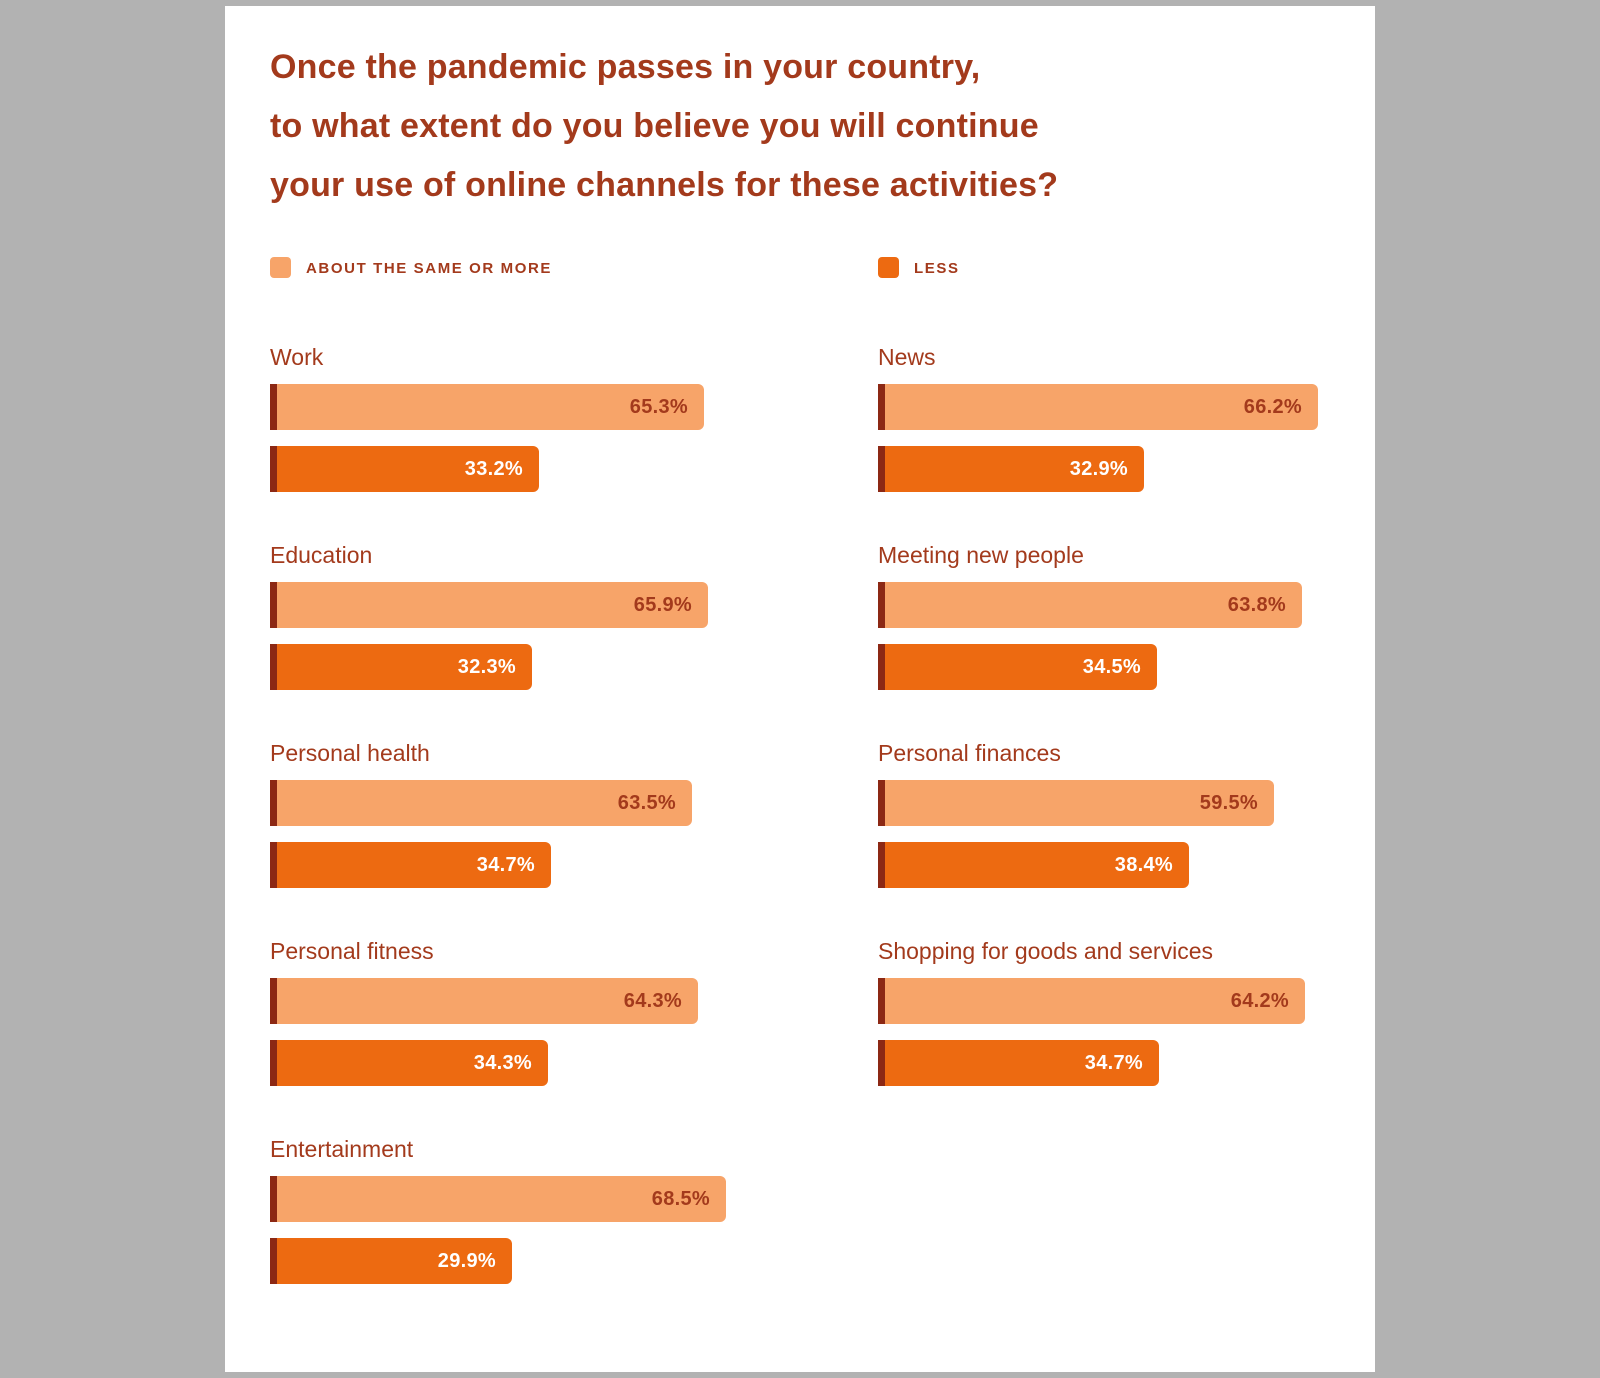  What do you see at coordinates (1045, 951) in the screenshot?
I see `category-label: Shopping for goods and services` at bounding box center [1045, 951].